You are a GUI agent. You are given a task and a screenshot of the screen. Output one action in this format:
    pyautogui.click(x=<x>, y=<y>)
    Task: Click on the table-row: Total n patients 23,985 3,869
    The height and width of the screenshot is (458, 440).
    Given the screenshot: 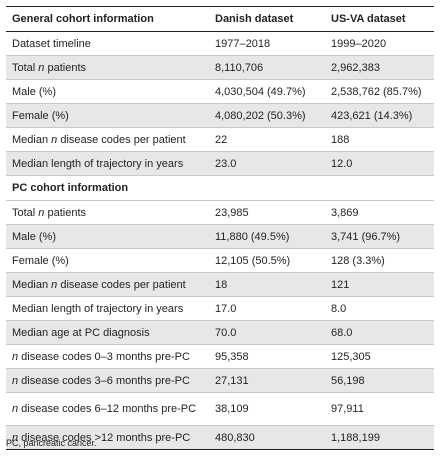 What is the action you would take?
    pyautogui.click(x=220, y=212)
    